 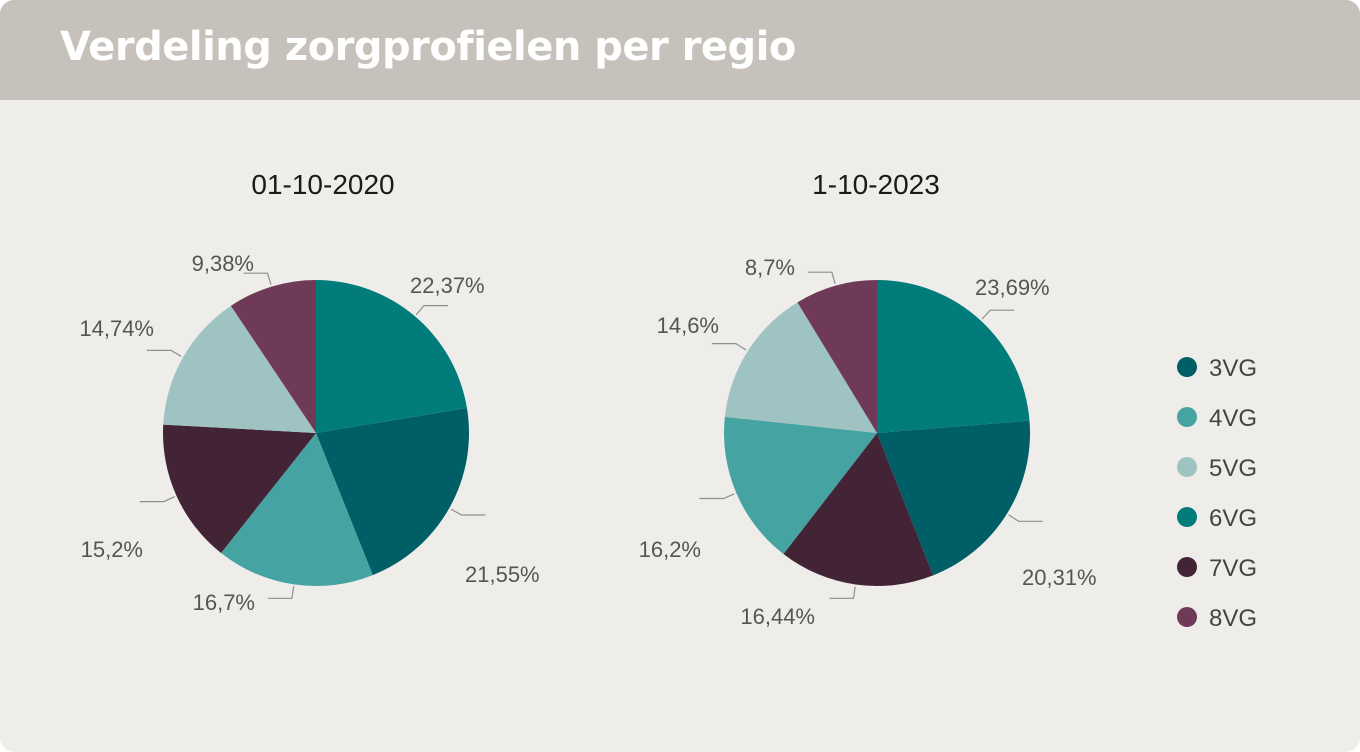 What do you see at coordinates (502, 574) in the screenshot?
I see `data-label-3vg: 21,55%` at bounding box center [502, 574].